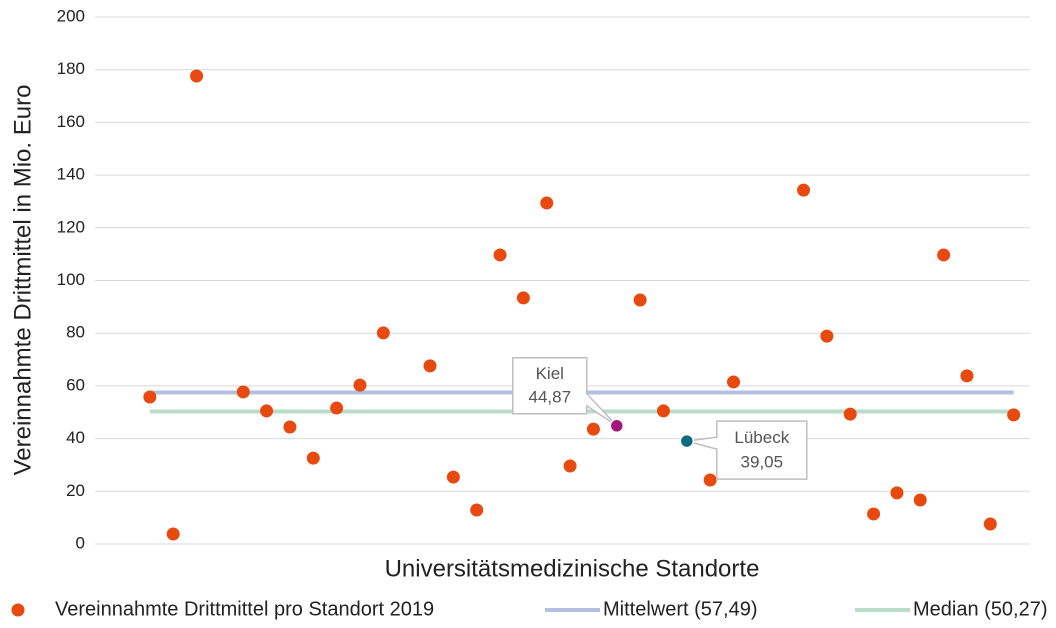  Describe the element at coordinates (75, 332) in the screenshot. I see `y-tick-label: 80` at that location.